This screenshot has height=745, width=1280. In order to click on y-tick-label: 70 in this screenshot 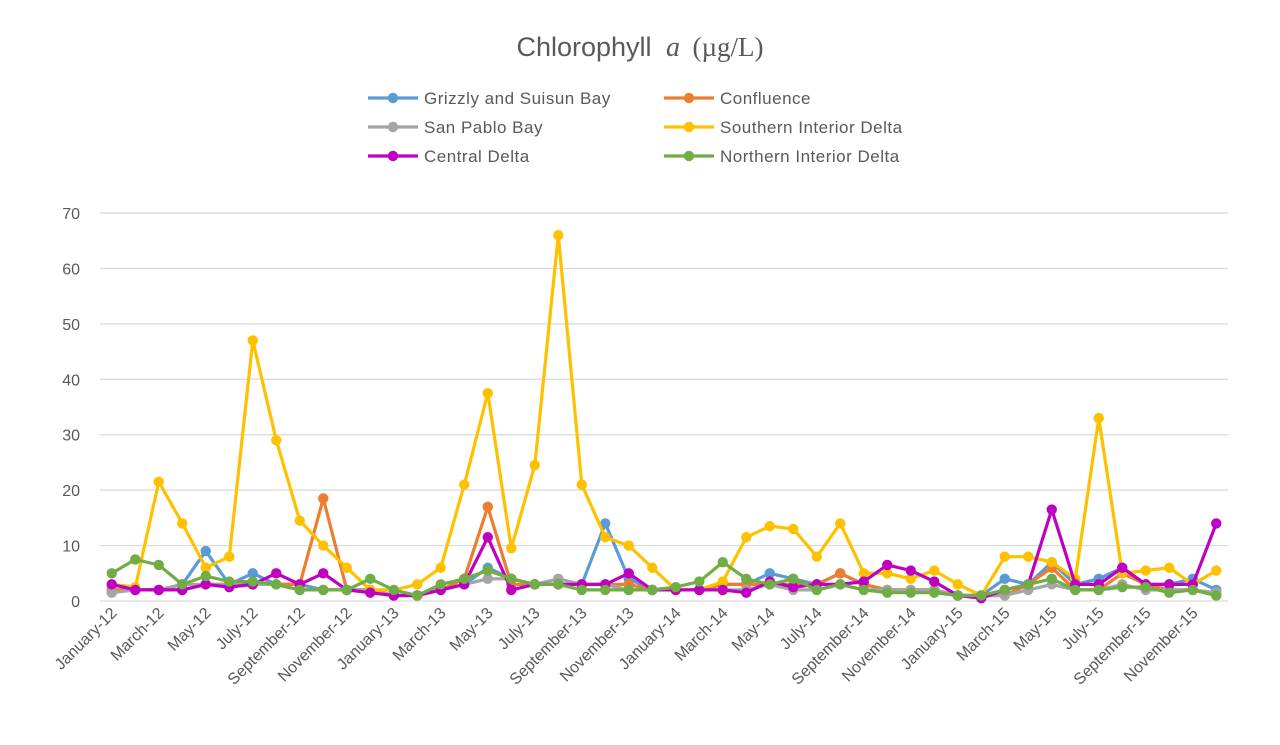, I will do `click(71, 214)`.